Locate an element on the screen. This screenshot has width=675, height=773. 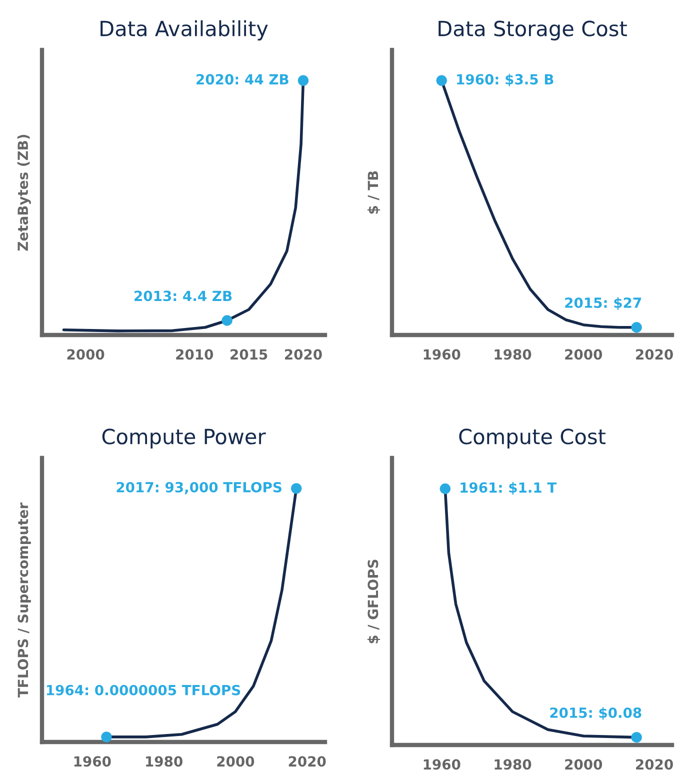
annotation: 1964: 0.0000005 TFLOPS is located at coordinates (143, 690).